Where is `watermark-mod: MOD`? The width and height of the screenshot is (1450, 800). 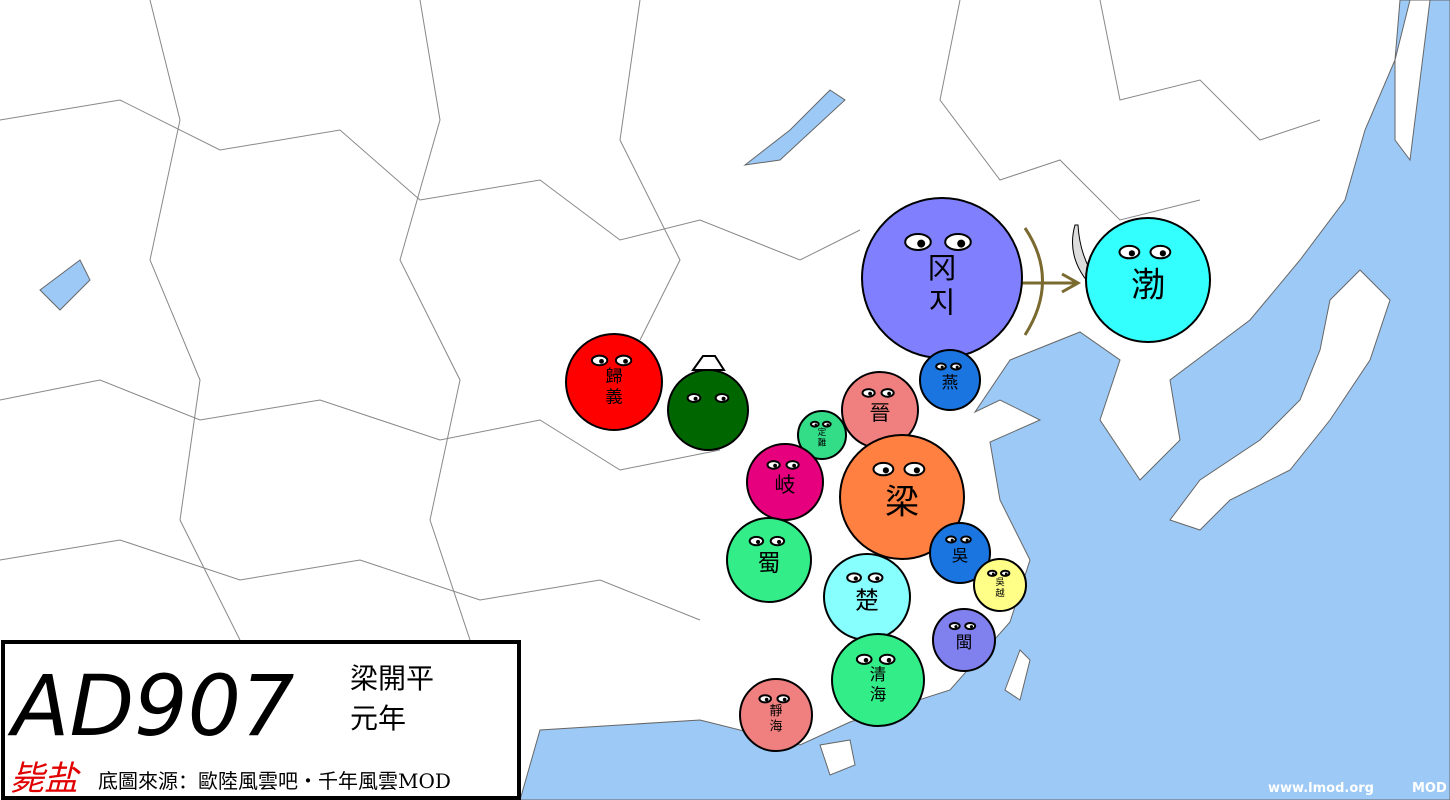 watermark-mod: MOD is located at coordinates (1429, 788).